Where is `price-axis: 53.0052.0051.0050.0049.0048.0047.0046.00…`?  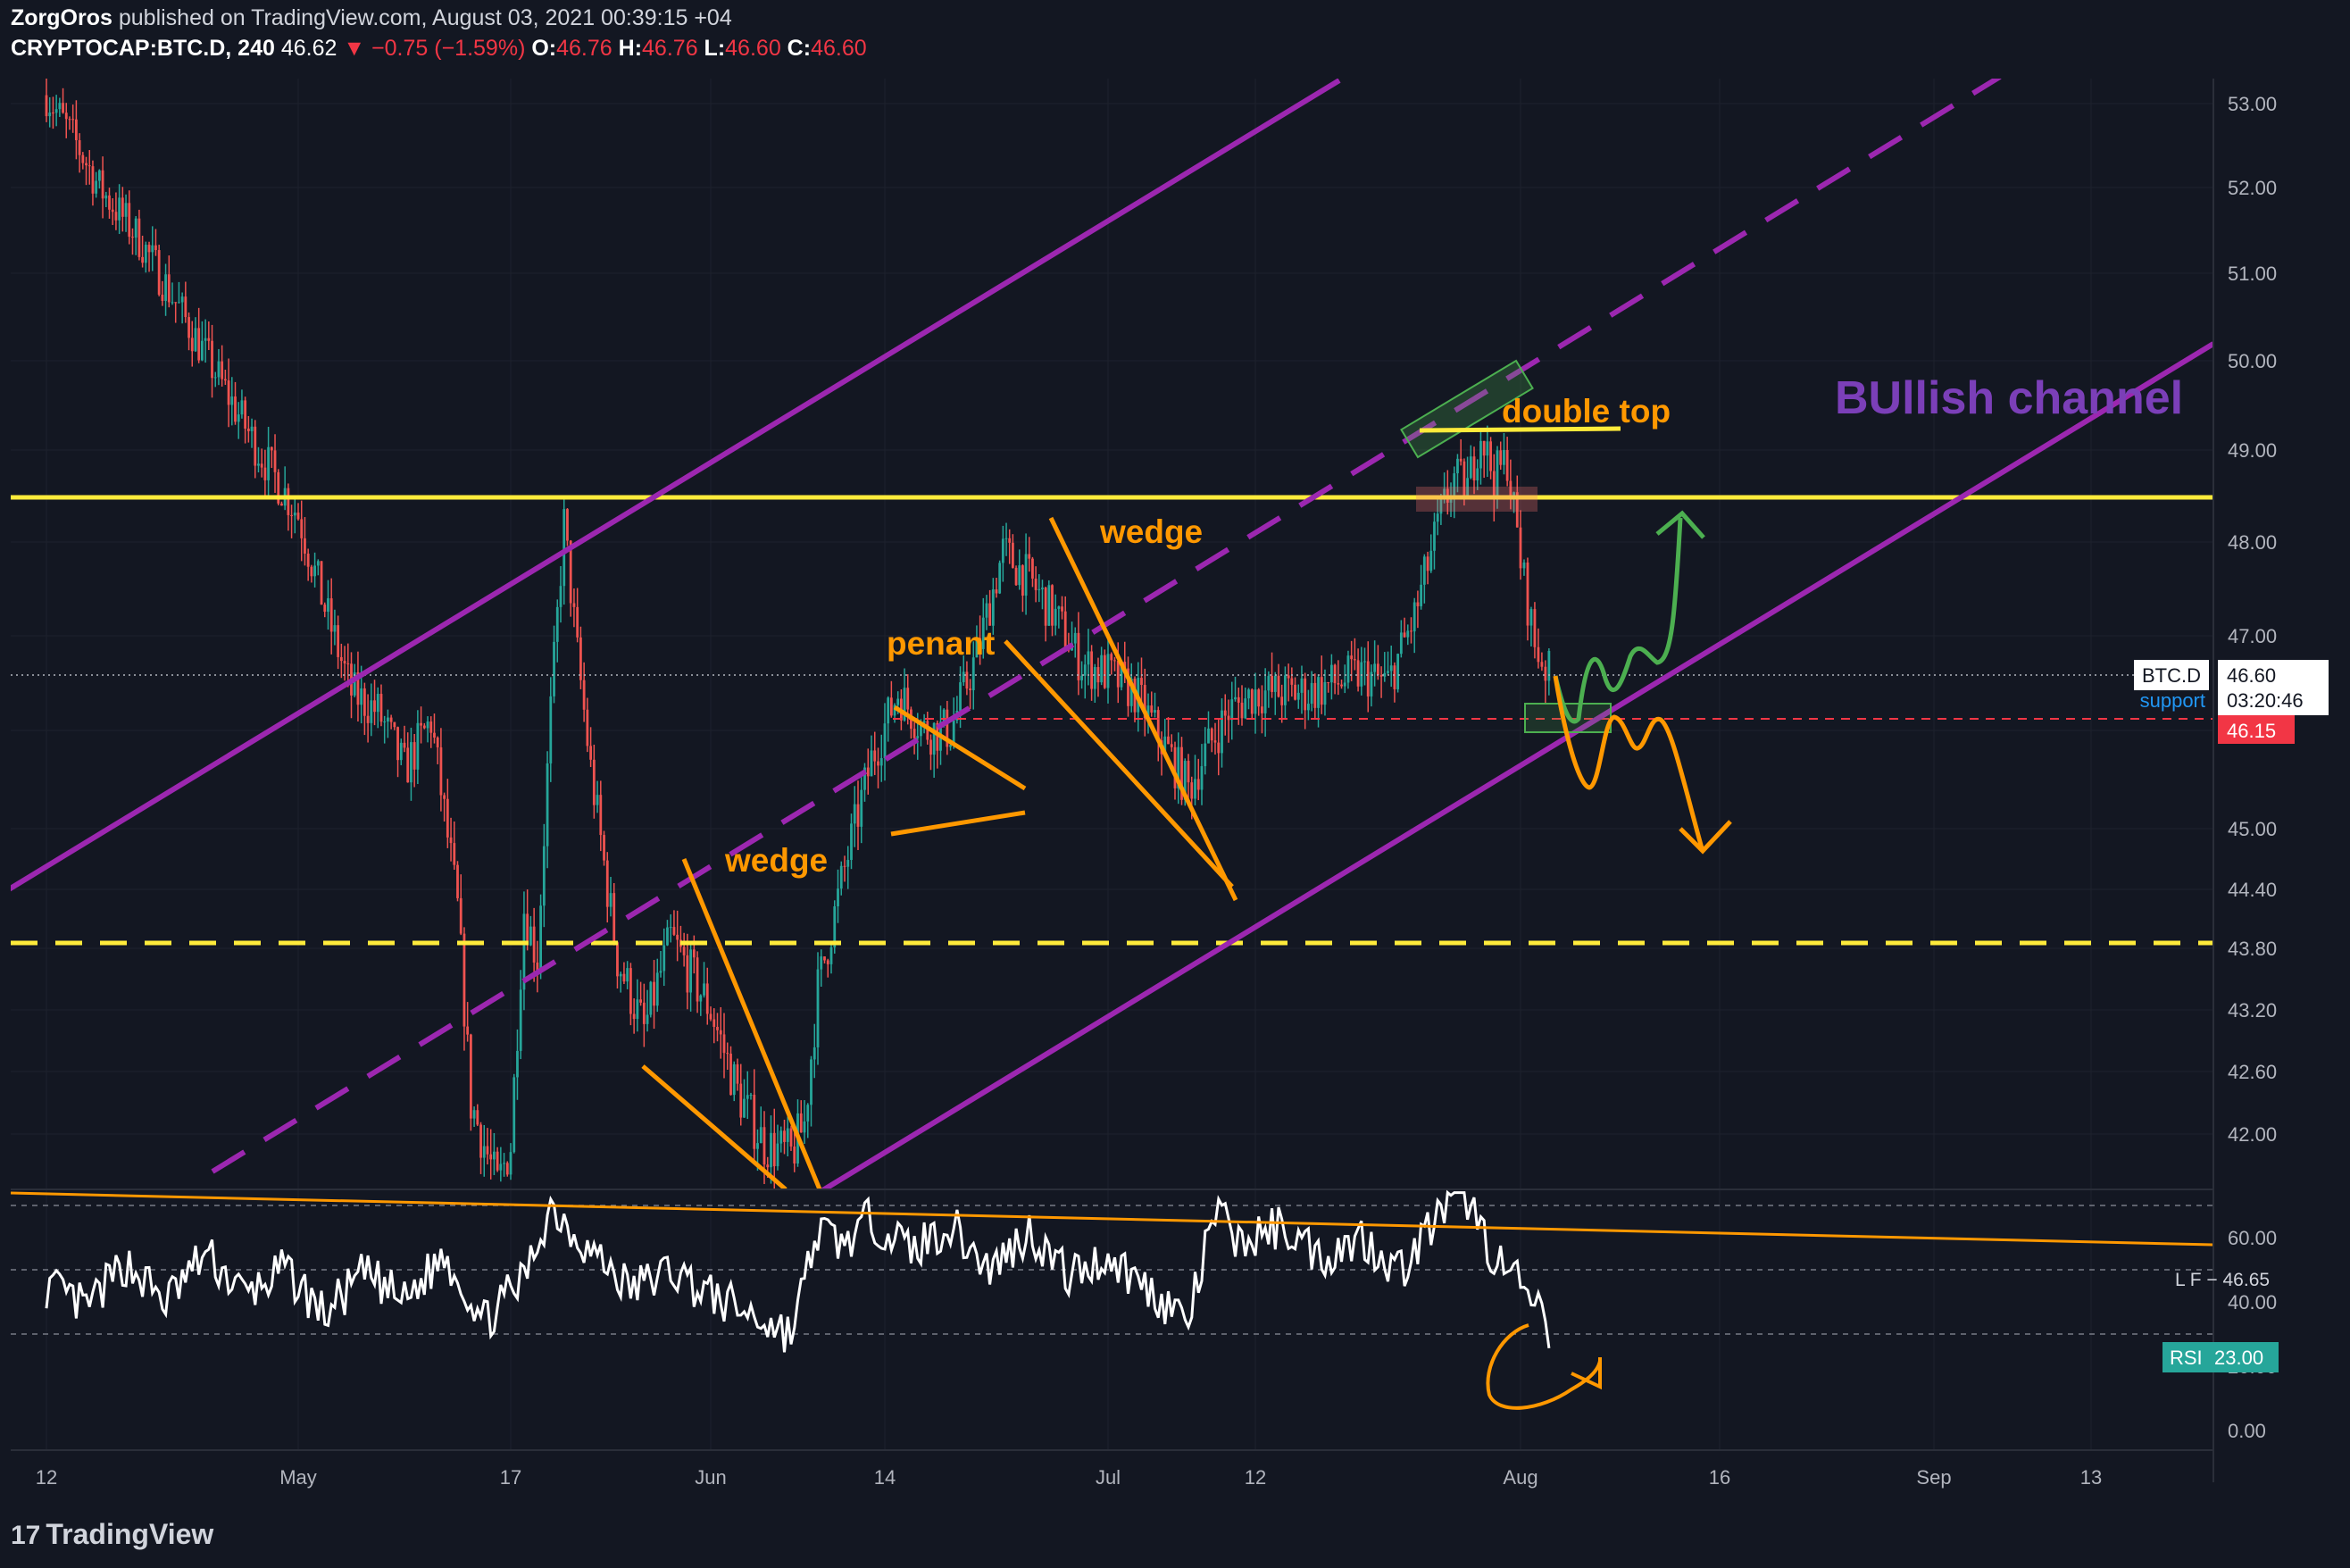
price-axis: 53.0052.0051.0050.0049.0048.0047.0046.00… is located at coordinates (2253, 619).